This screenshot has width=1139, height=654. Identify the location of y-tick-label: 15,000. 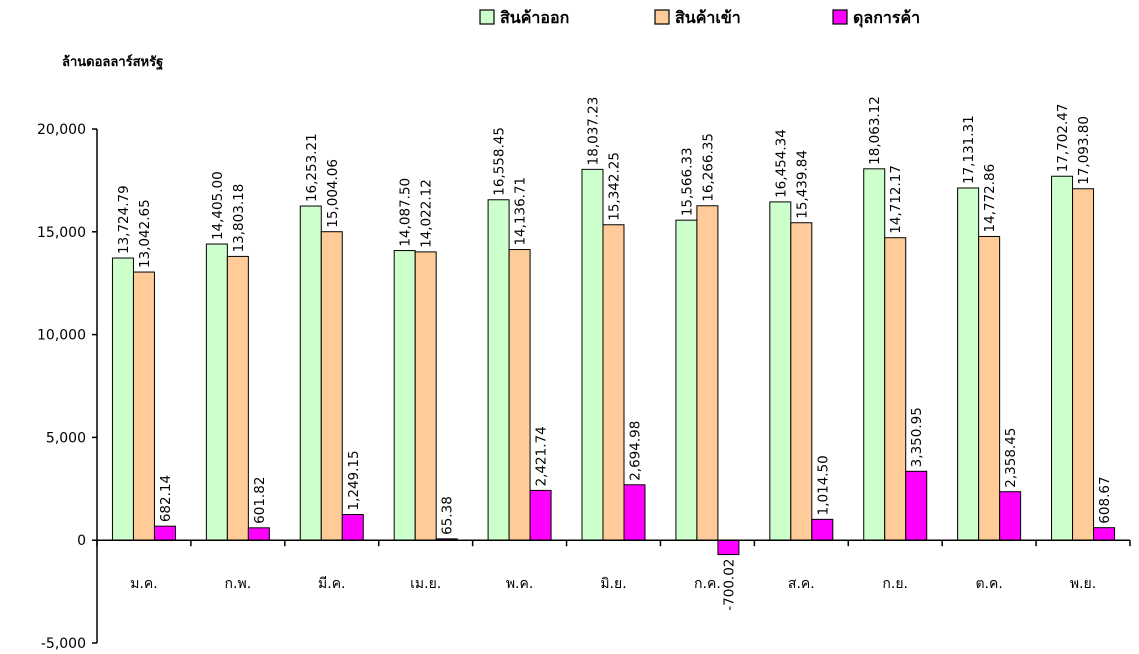
(61, 233).